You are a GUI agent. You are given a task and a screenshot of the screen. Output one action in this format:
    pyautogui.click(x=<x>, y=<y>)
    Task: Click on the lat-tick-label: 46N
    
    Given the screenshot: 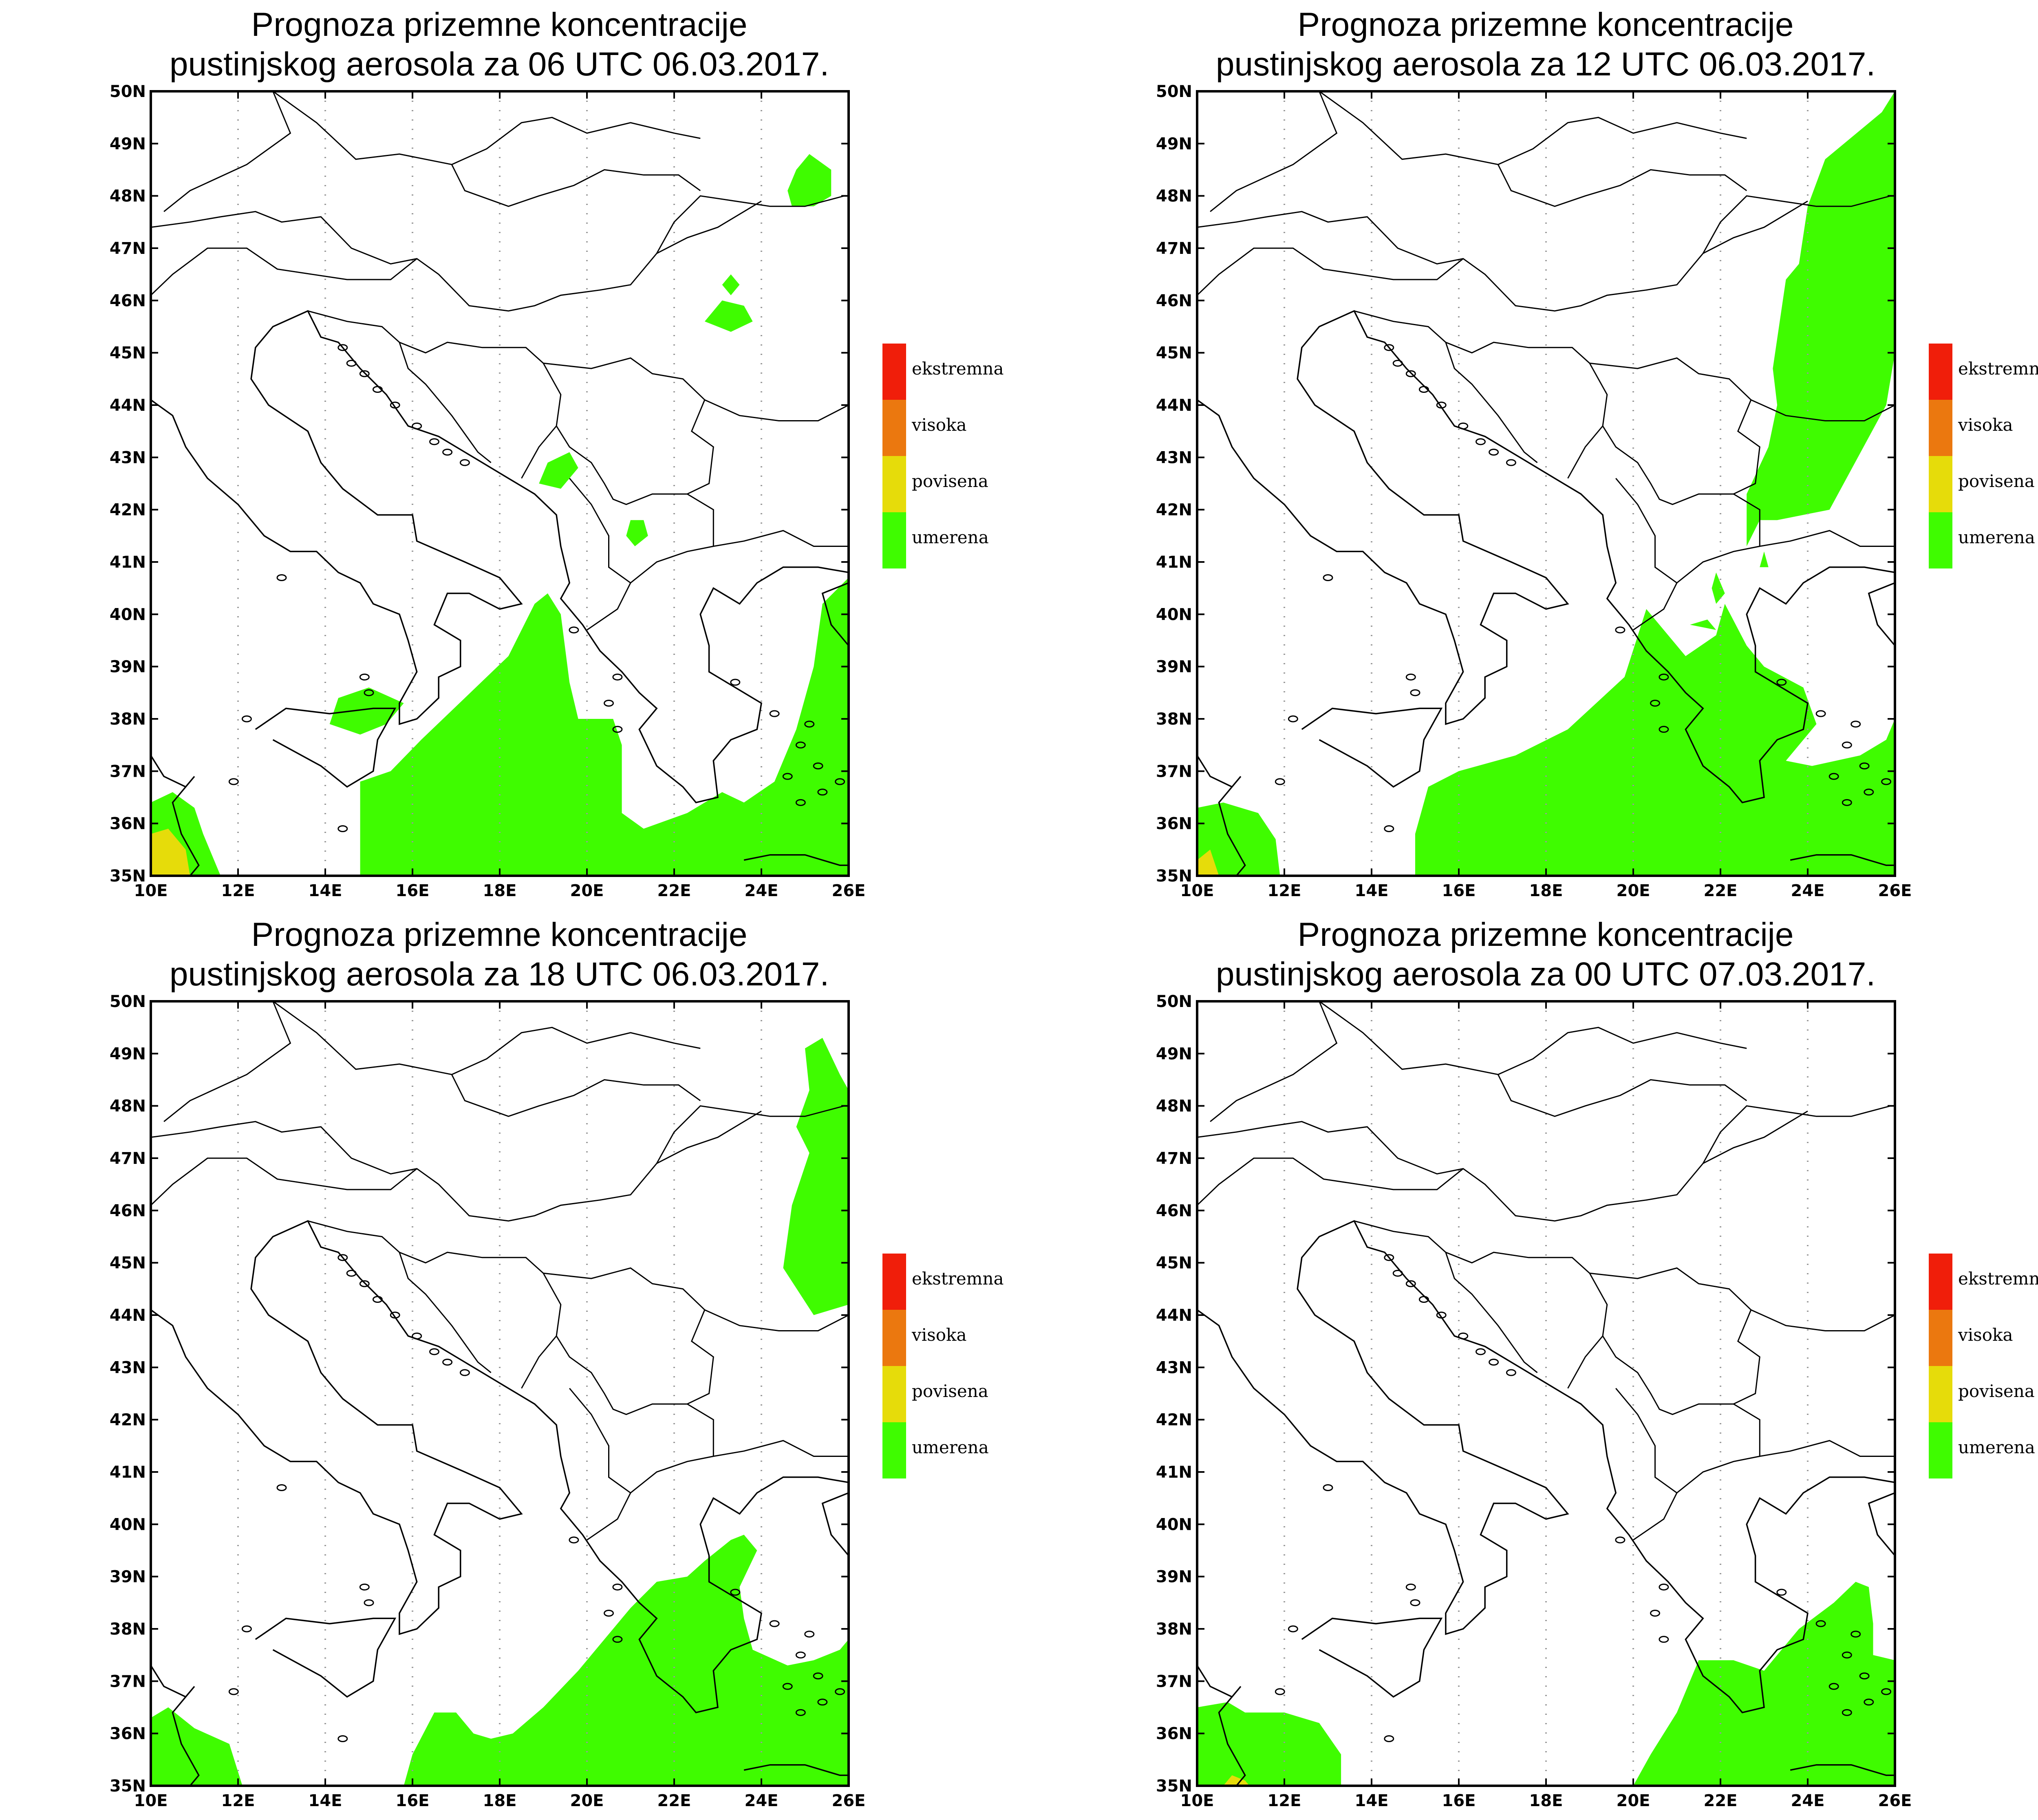 What is the action you would take?
    pyautogui.click(x=1174, y=1211)
    